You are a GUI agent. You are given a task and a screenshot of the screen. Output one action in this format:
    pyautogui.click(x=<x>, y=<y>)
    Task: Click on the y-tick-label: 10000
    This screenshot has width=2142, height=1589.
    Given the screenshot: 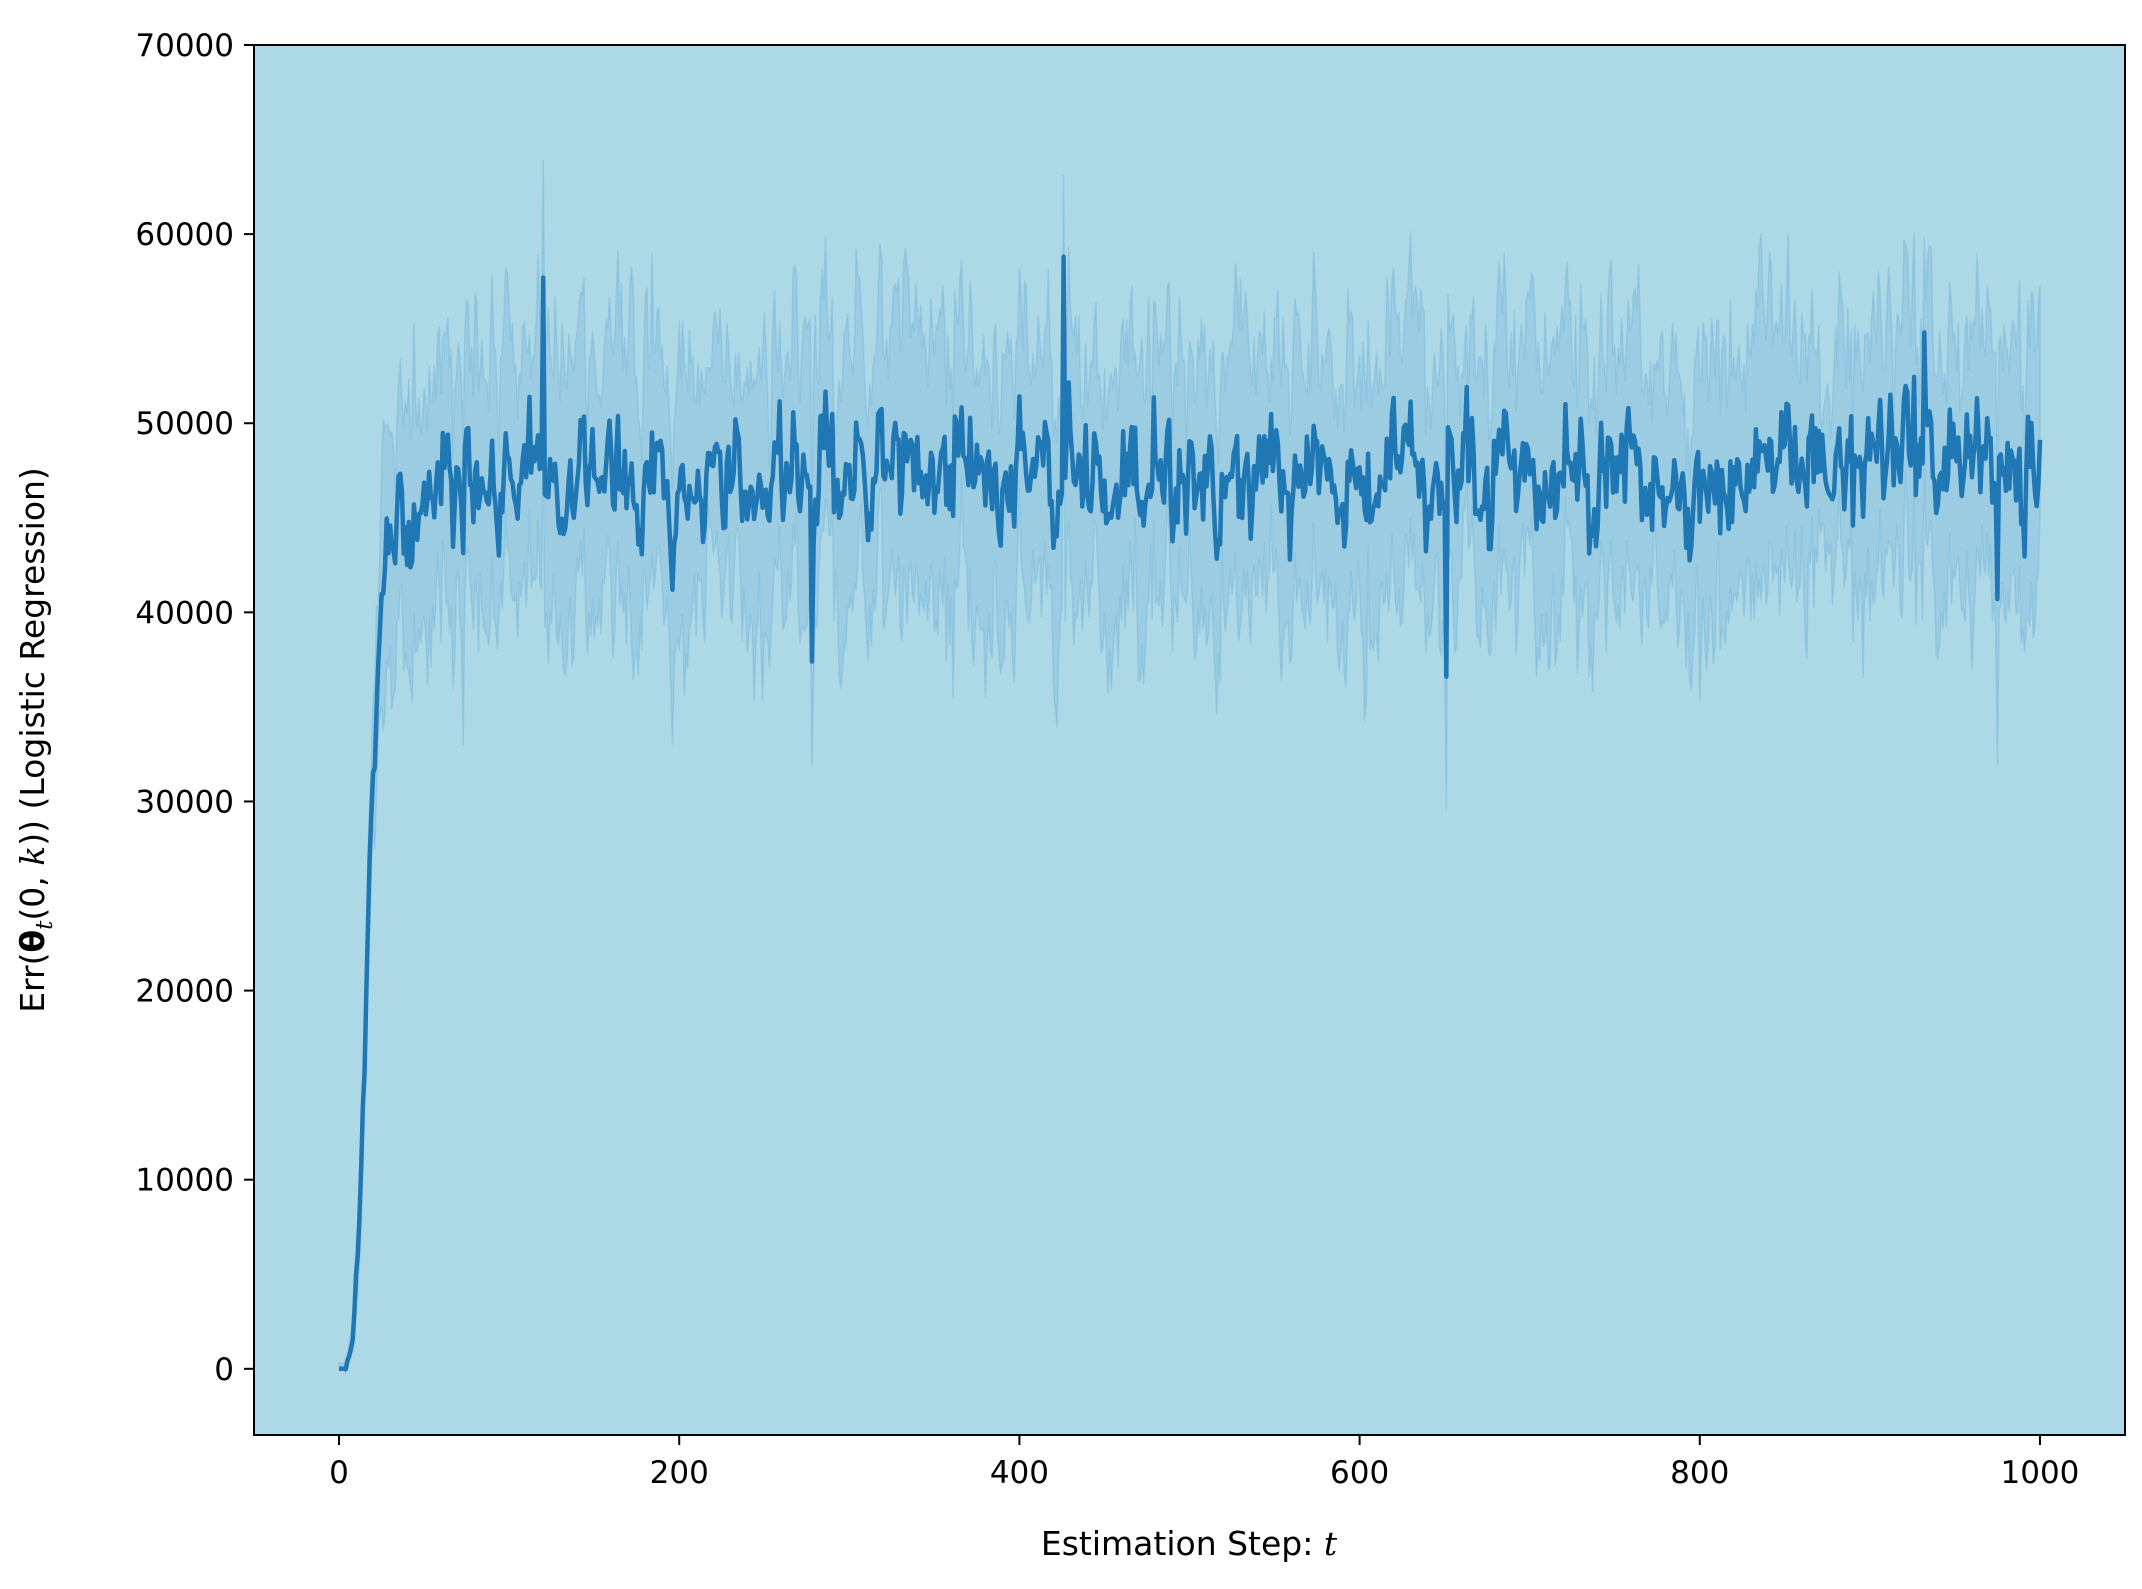 What is the action you would take?
    pyautogui.click(x=184, y=1181)
    